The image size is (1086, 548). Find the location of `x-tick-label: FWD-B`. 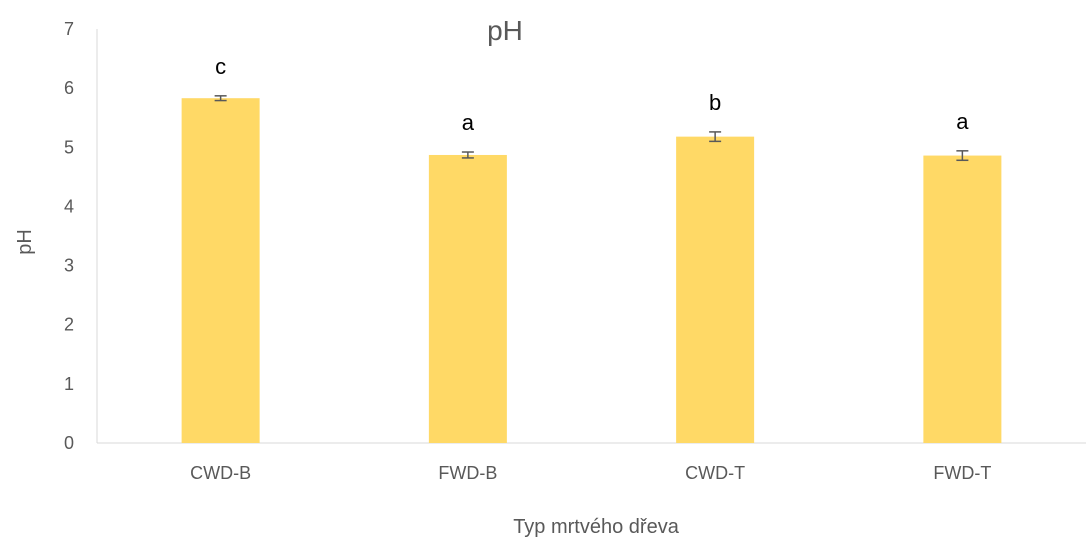

x-tick-label: FWD-B is located at coordinates (467, 473).